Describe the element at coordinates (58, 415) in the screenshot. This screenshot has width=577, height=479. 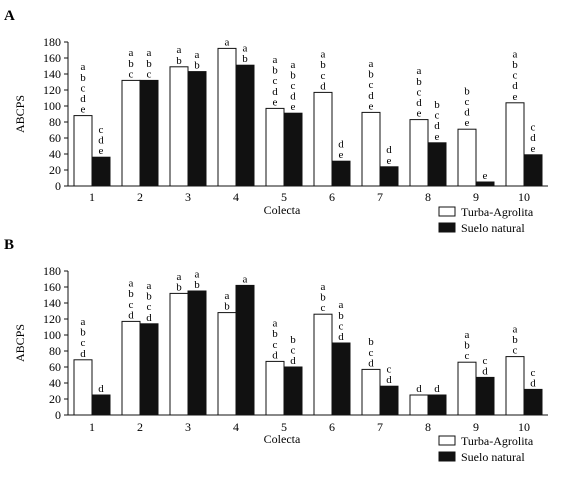
I see `y-tick-label: 0` at that location.